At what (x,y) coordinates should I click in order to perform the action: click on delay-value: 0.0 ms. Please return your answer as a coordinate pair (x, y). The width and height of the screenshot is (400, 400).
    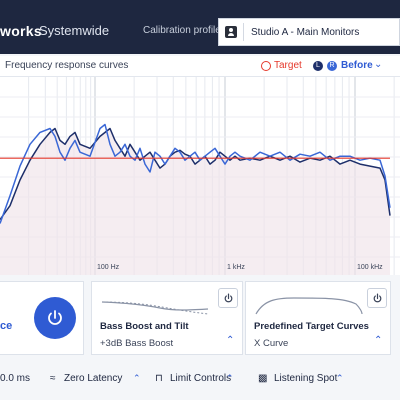
    Looking at the image, I should click on (15, 378).